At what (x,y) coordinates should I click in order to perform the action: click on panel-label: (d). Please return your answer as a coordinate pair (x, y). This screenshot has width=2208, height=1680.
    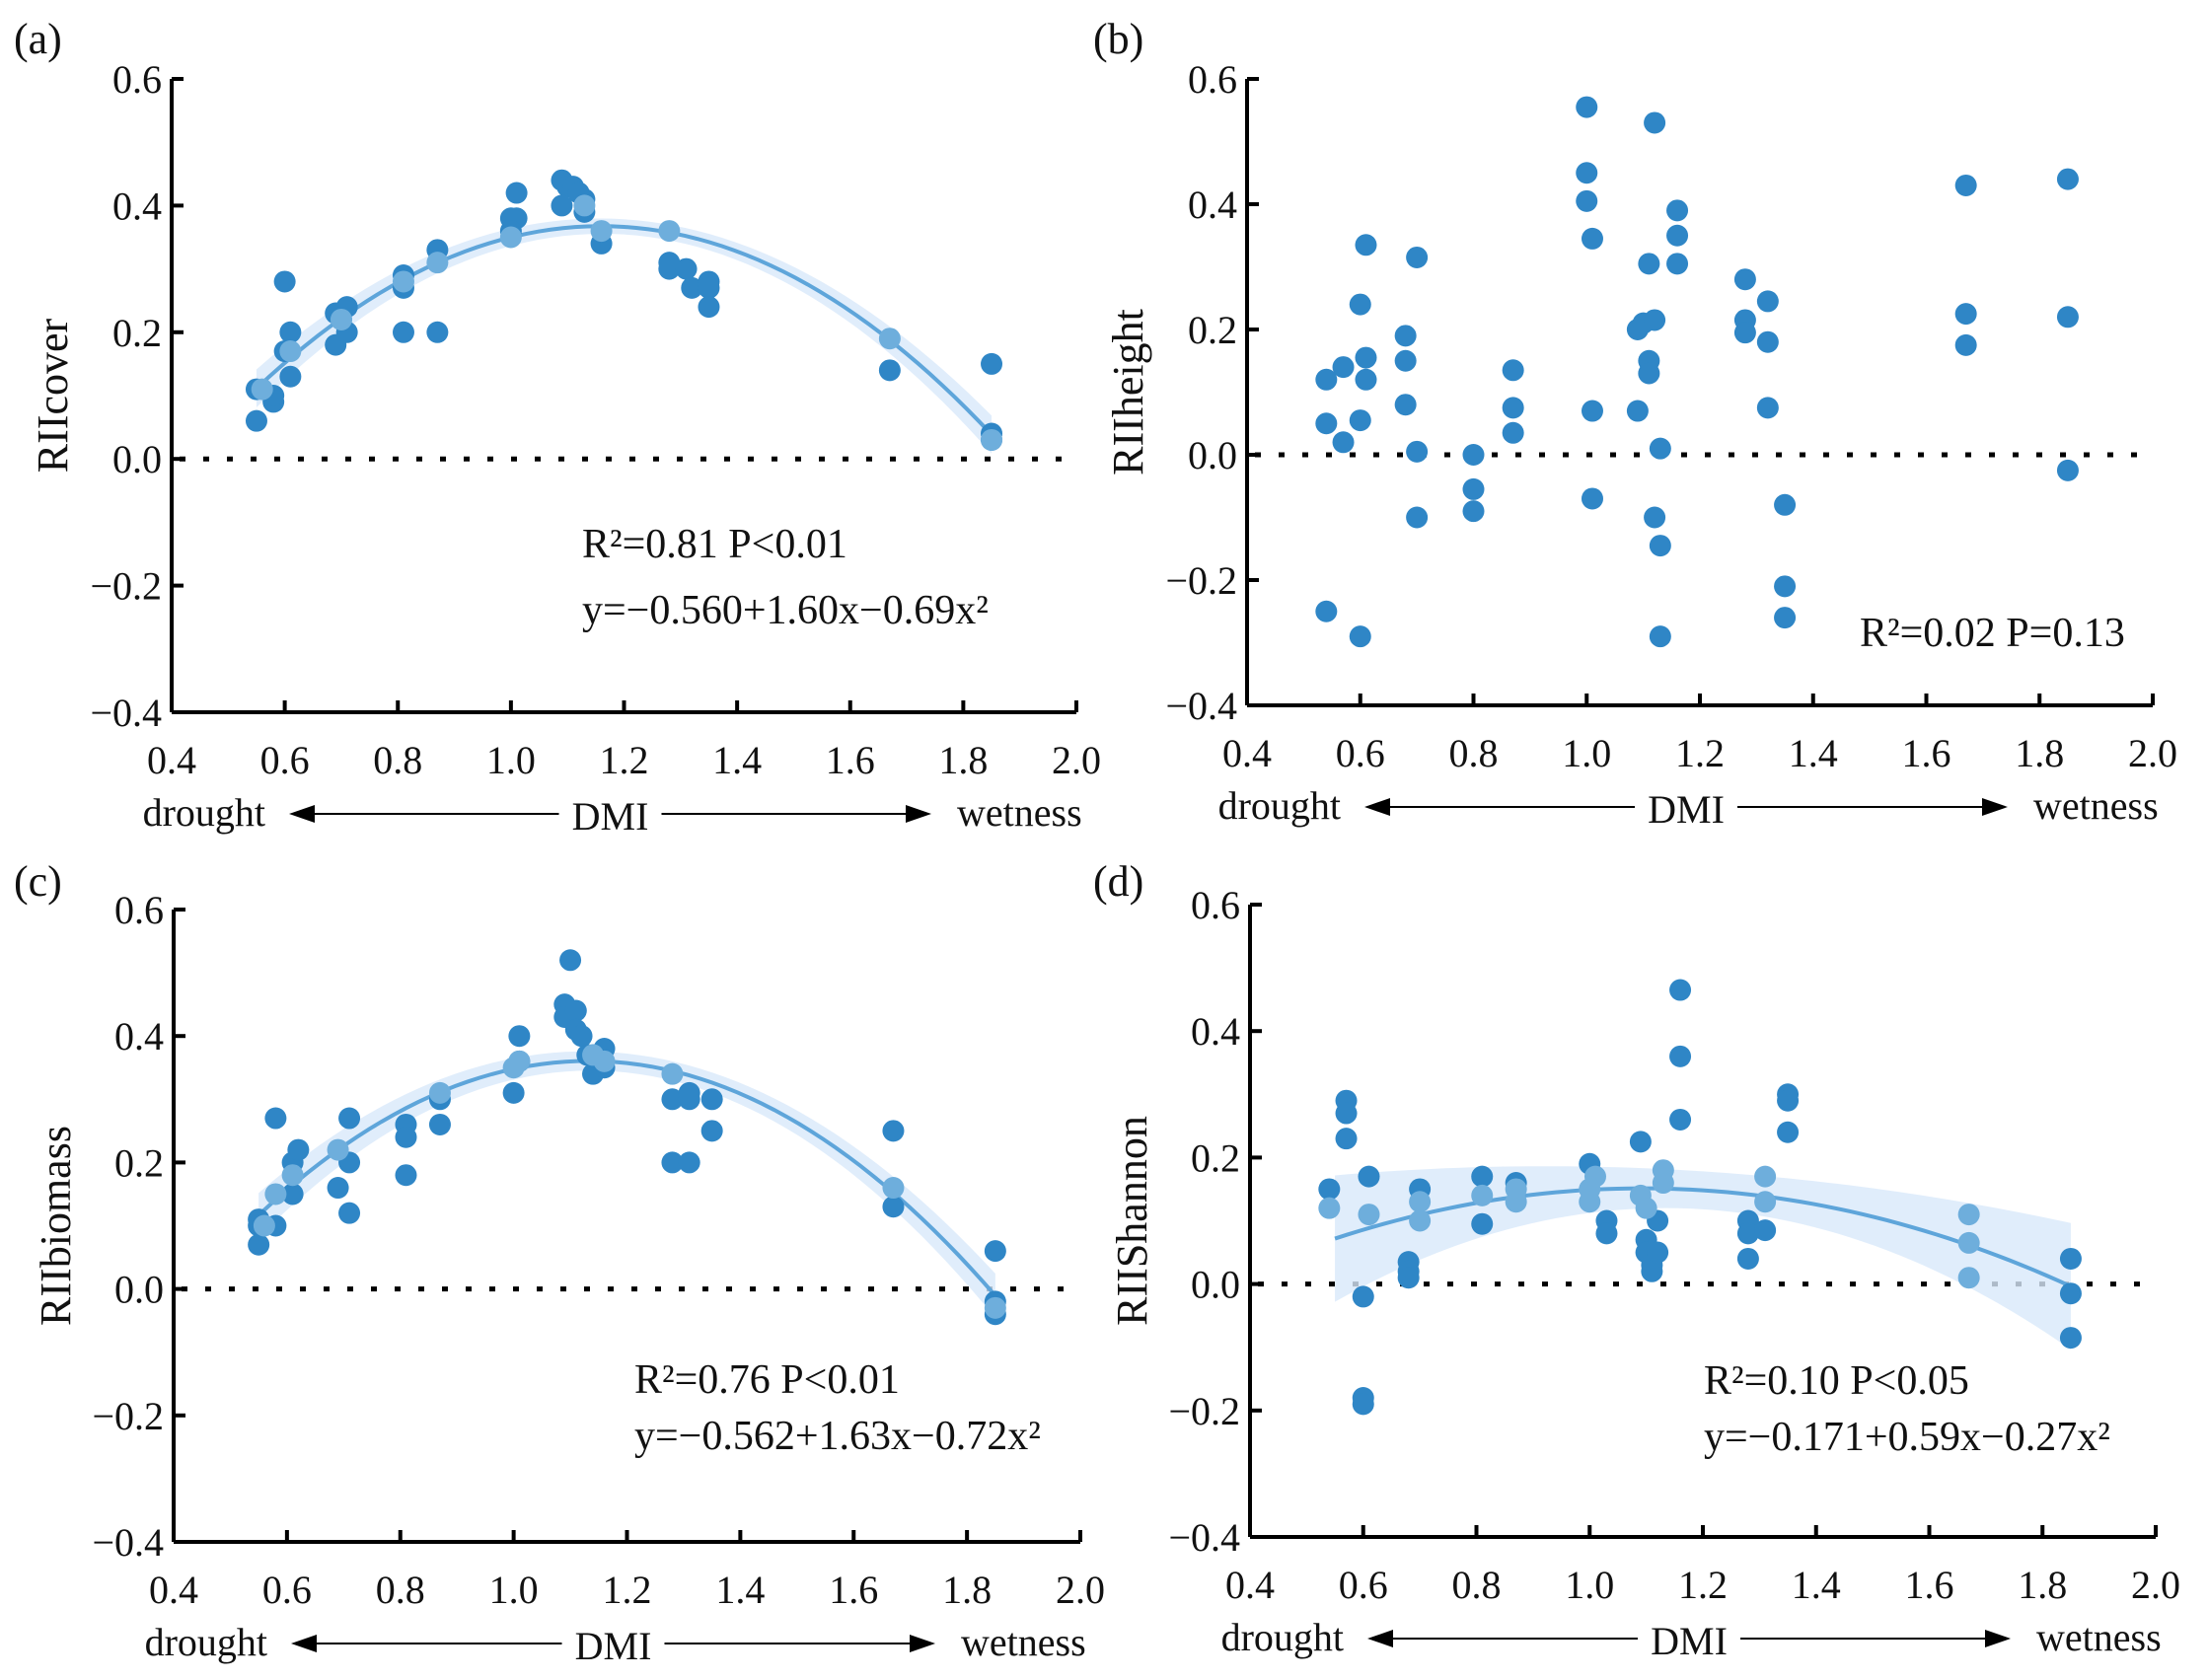
    Looking at the image, I should click on (1118, 881).